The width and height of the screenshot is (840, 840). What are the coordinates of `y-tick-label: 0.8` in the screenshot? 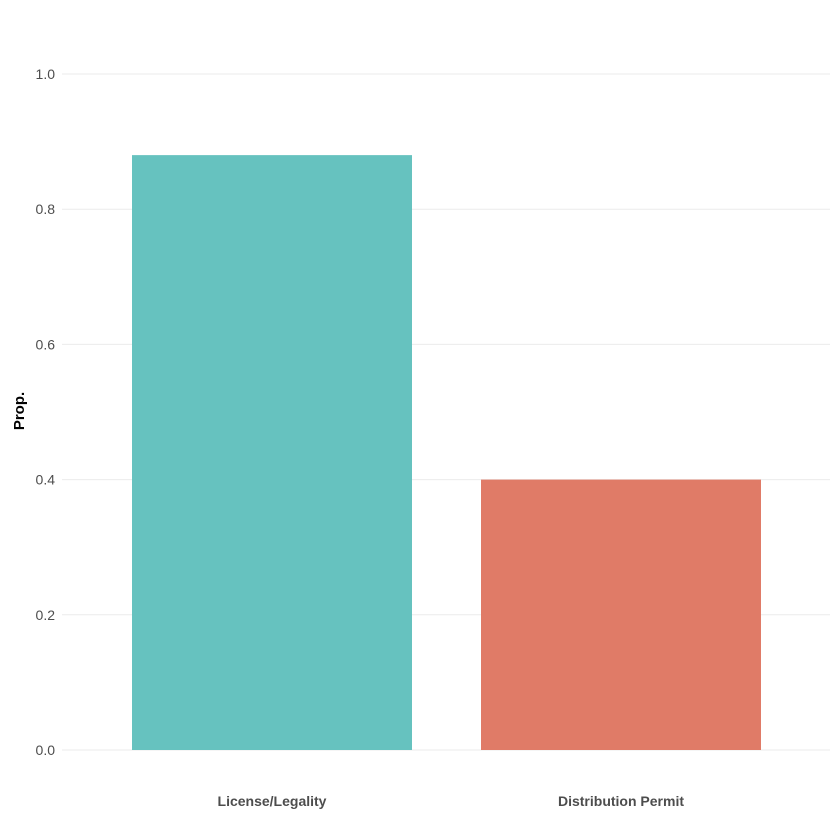 It's located at (46, 209).